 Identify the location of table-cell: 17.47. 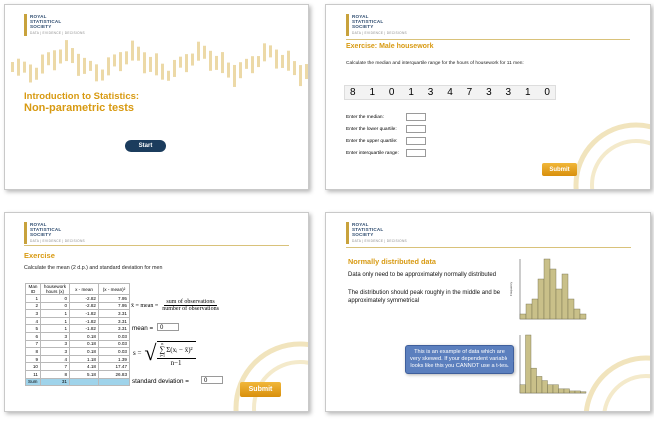
(114, 366).